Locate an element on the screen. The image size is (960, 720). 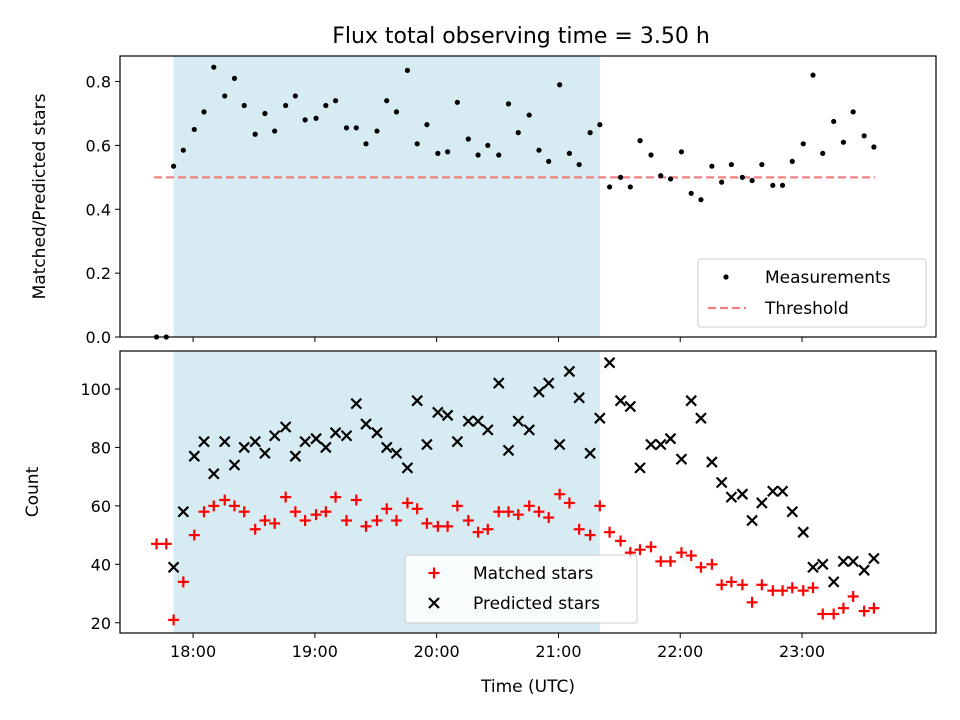
y-axis: 0.0 0.2 0.4 0.6 0.8 is located at coordinates (103, 210).